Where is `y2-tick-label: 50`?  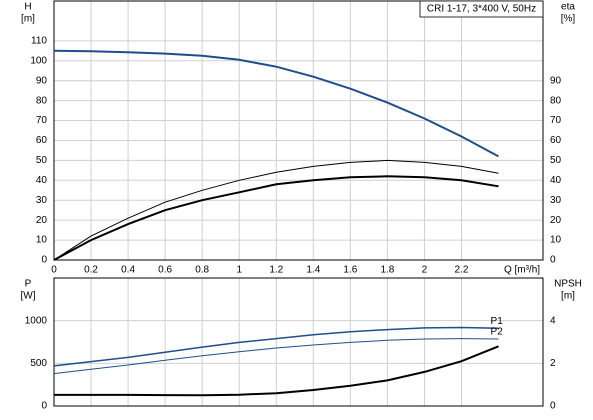
y2-tick-label: 50 is located at coordinates (556, 160).